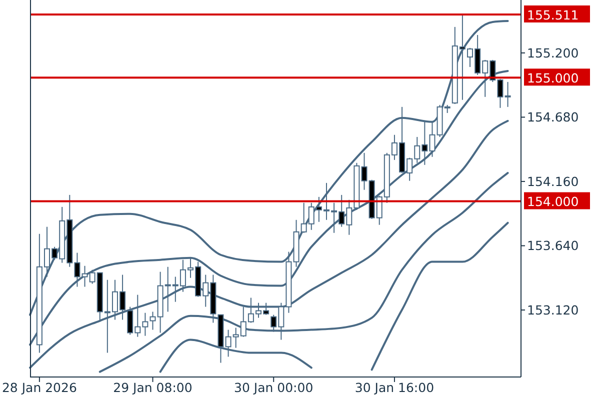 Image resolution: width=600 pixels, height=400 pixels. What do you see at coordinates (553, 181) in the screenshot?
I see `y-tick-label: 154.160` at bounding box center [553, 181].